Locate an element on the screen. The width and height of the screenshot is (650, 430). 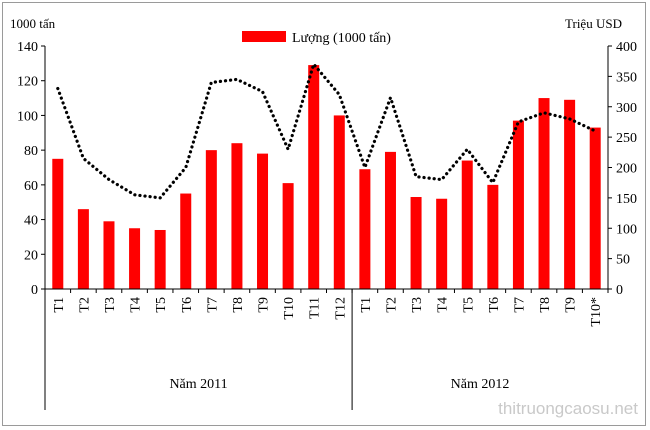
left-tick-label: 80 is located at coordinates (31, 151).